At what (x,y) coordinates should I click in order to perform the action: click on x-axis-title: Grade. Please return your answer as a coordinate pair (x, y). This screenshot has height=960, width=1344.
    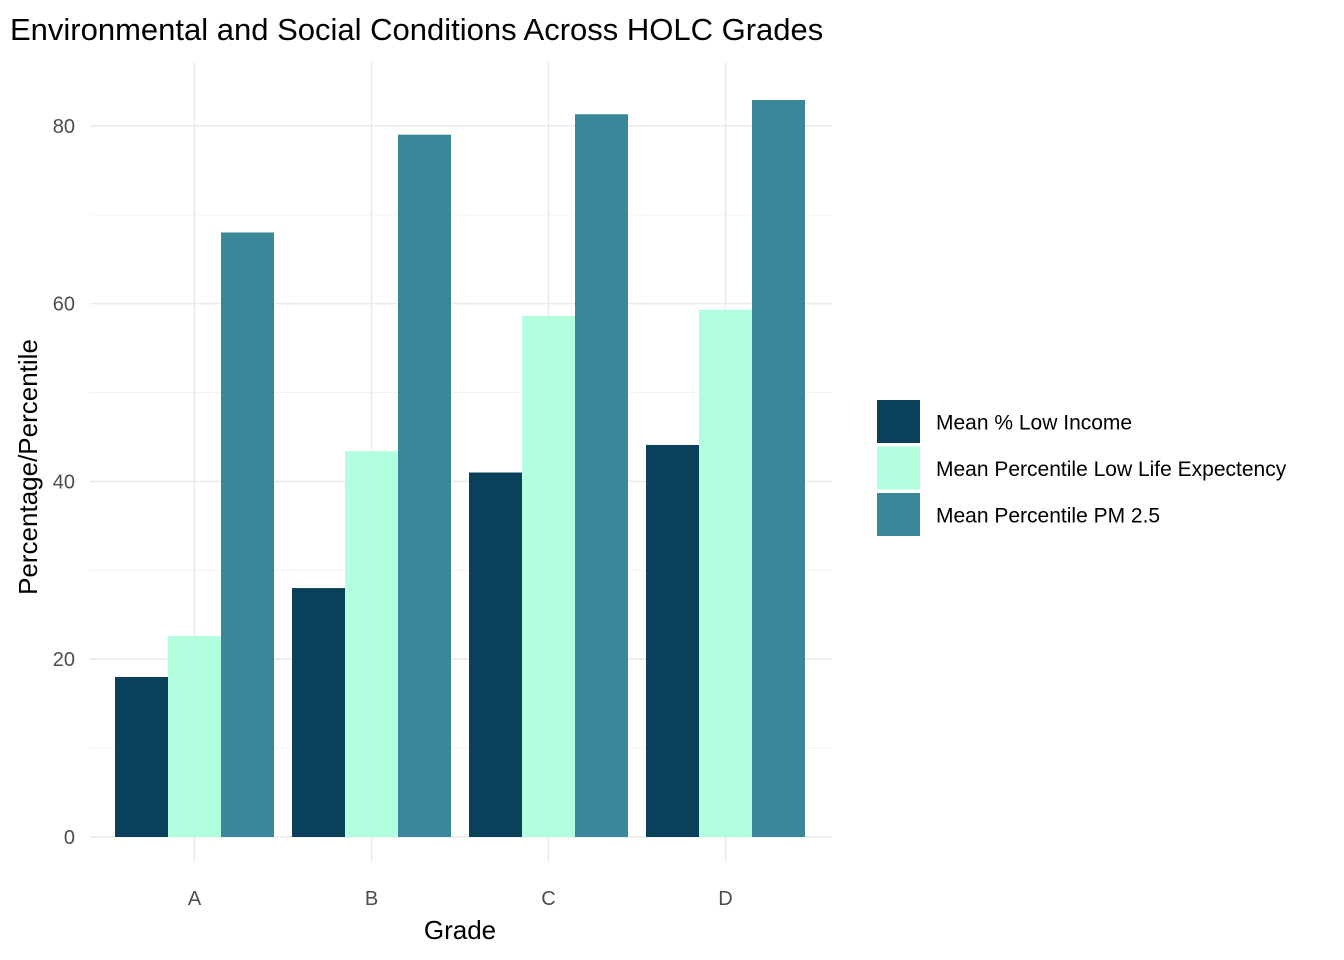
    Looking at the image, I should click on (460, 930).